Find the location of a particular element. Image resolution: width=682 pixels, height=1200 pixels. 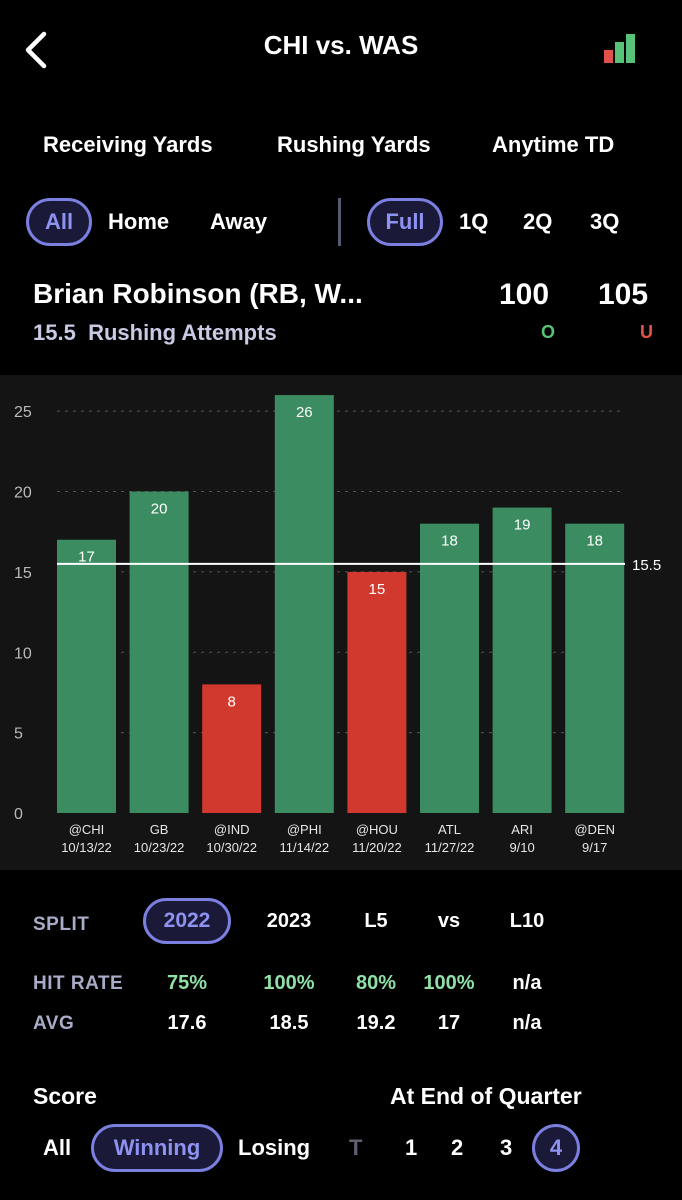

quarter-2: 2 is located at coordinates (457, 1147).